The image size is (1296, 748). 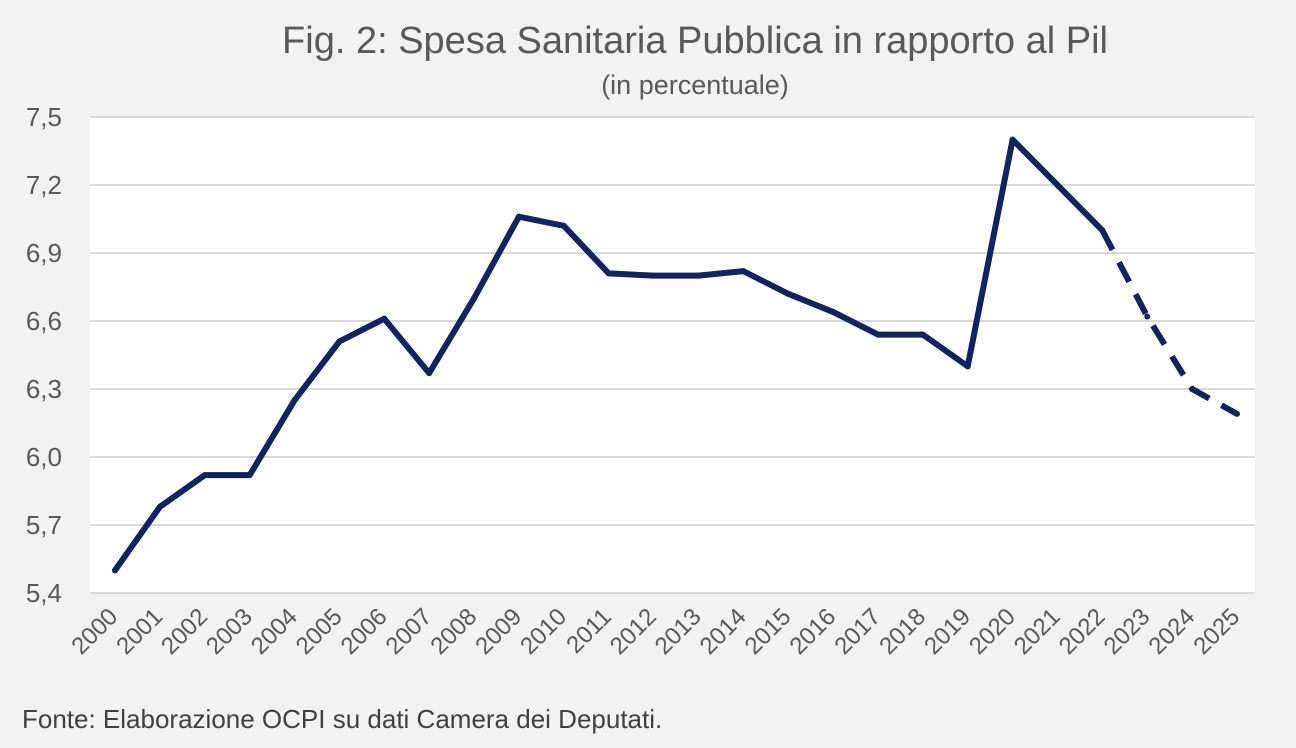 What do you see at coordinates (44, 457) in the screenshot?
I see `y-tick-label: 6,0` at bounding box center [44, 457].